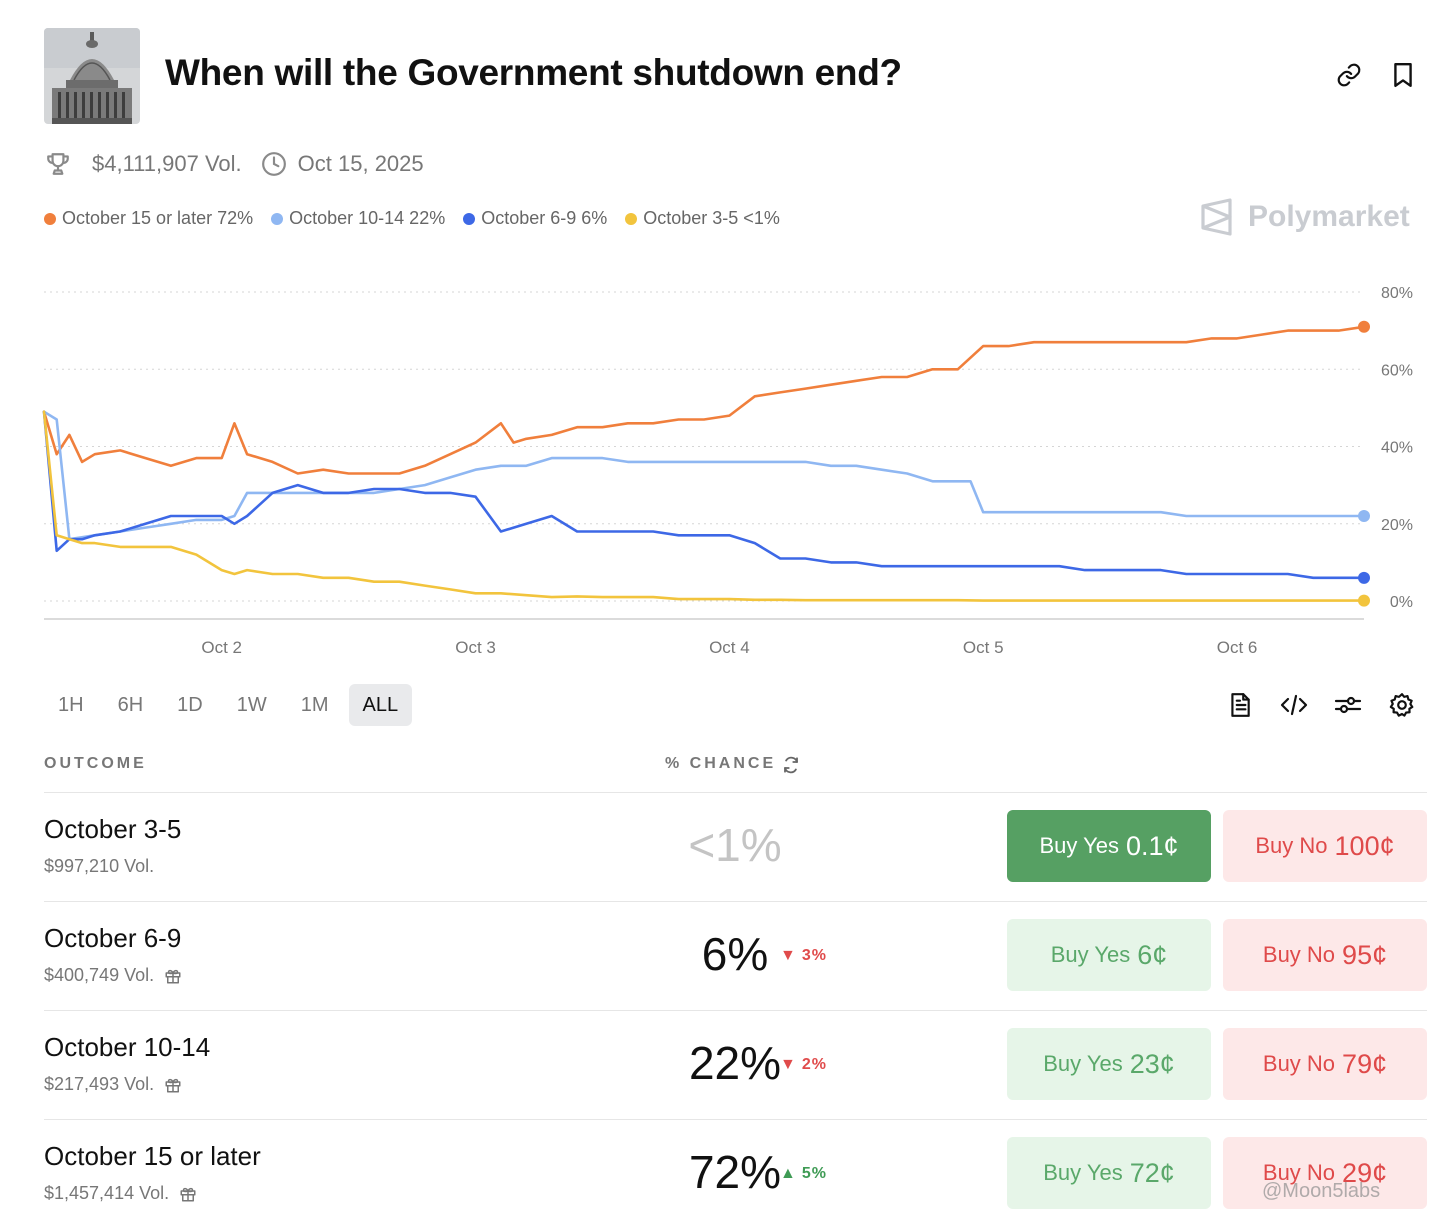  What do you see at coordinates (367, 218) in the screenshot?
I see `legend-label: October 10-14 22%` at bounding box center [367, 218].